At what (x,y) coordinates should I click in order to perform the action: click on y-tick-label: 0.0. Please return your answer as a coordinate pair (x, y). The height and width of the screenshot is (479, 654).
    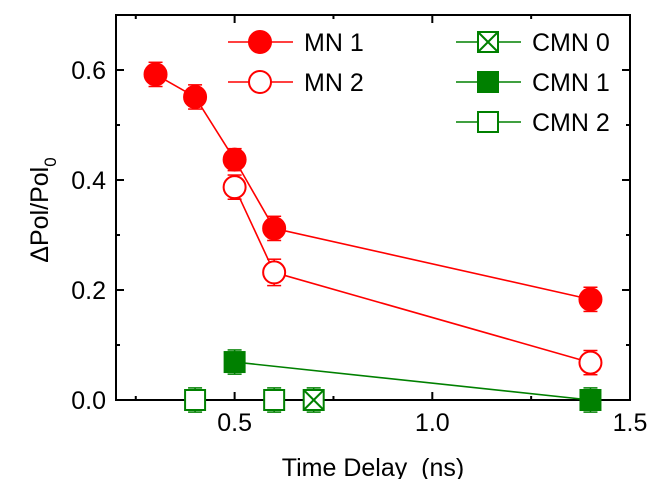
    Looking at the image, I should click on (88, 401).